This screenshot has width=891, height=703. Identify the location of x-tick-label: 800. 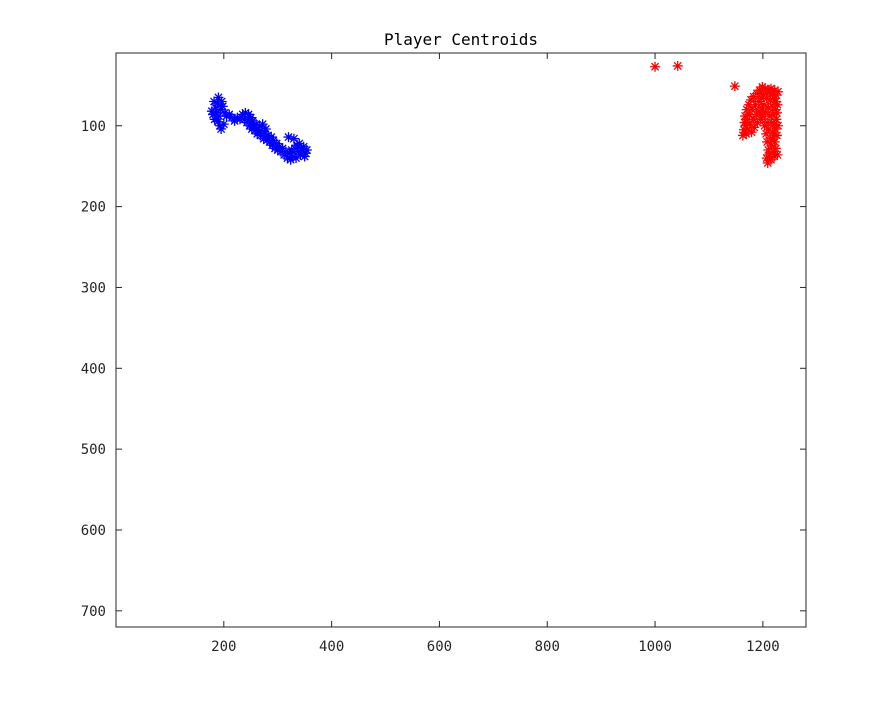
(547, 647).